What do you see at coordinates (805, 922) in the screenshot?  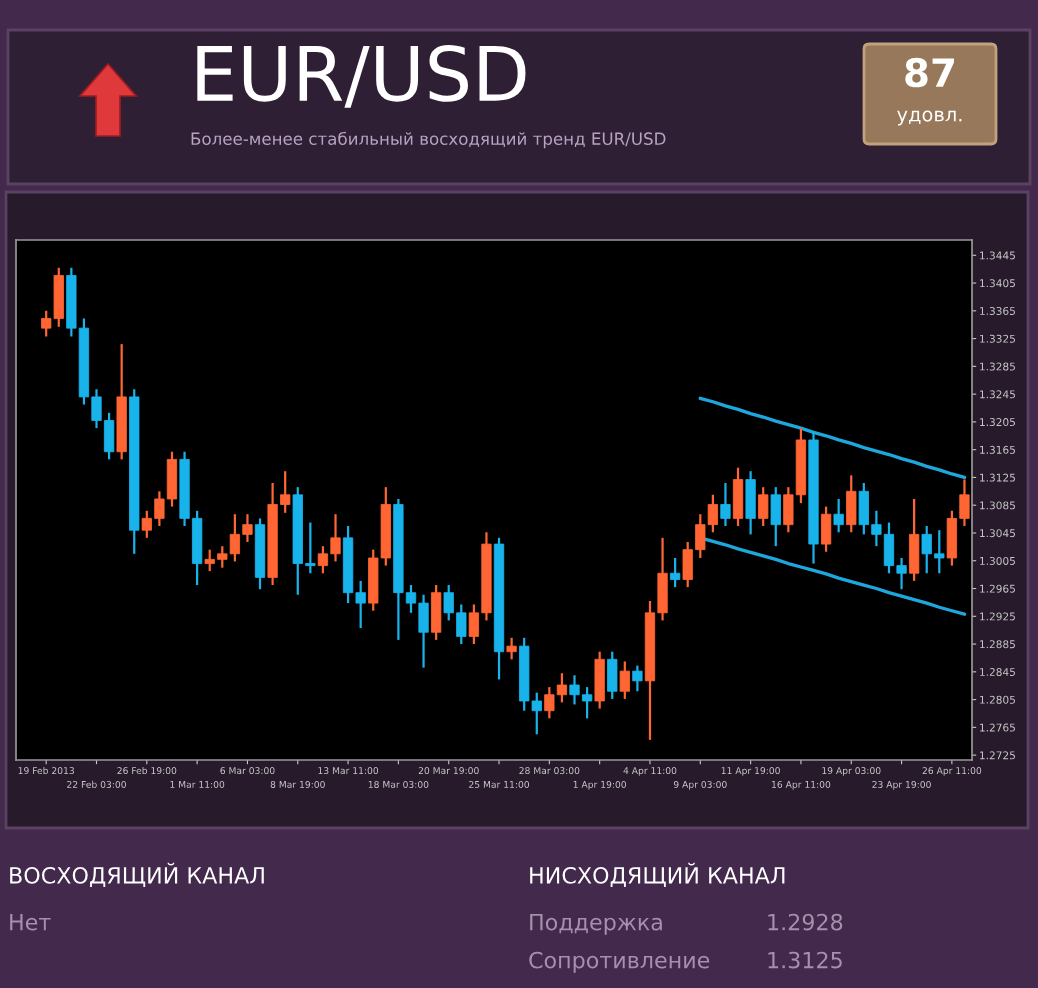 I see `text: 1.2928` at bounding box center [805, 922].